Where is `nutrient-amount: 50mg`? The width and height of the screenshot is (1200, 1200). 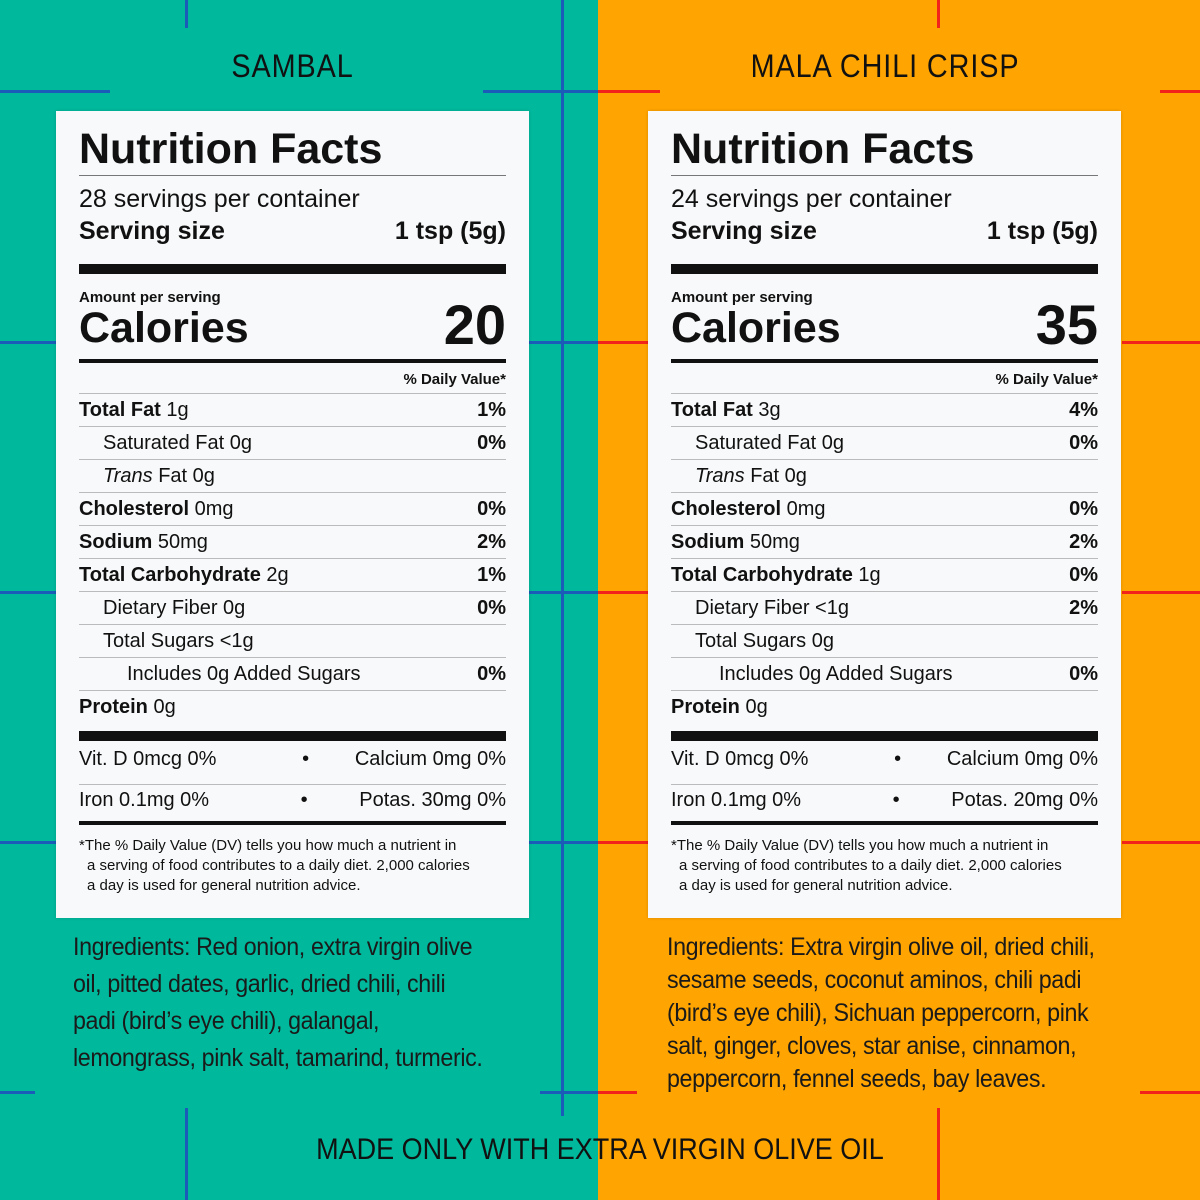
nutrient-amount: 50mg is located at coordinates (772, 541).